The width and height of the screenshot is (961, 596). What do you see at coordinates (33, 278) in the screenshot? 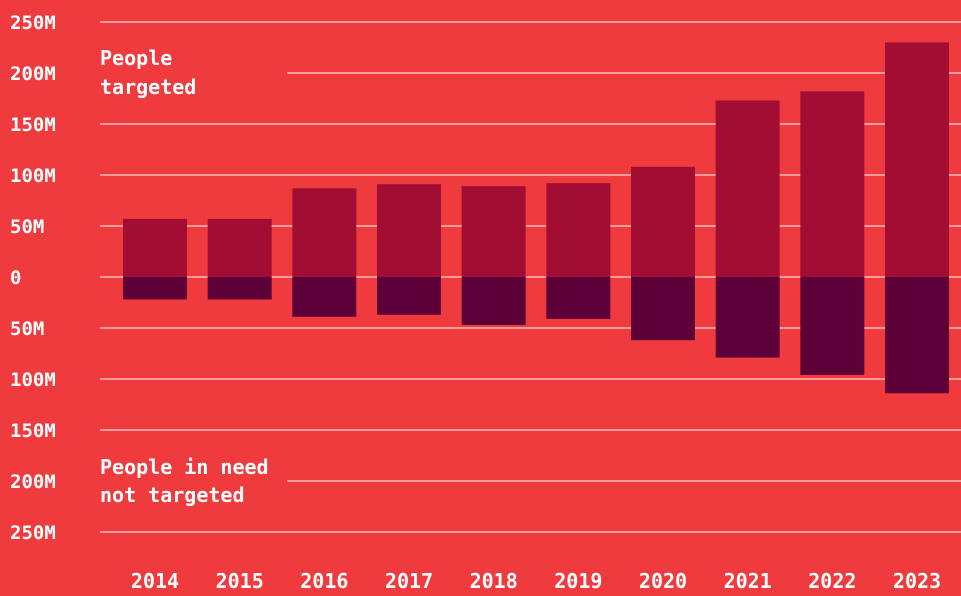
I see `y-axis-ticks: 250M 200M 150M 100M 50M 0 50M 100M 150M 200M 250M` at bounding box center [33, 278].